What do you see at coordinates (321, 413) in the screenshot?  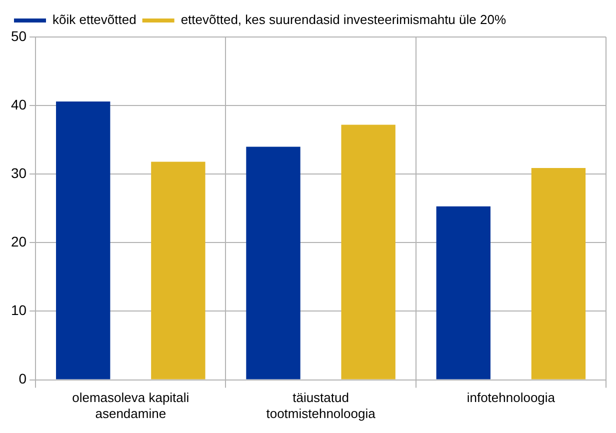 I see `category-label: tootmistehnoloogia` at bounding box center [321, 413].